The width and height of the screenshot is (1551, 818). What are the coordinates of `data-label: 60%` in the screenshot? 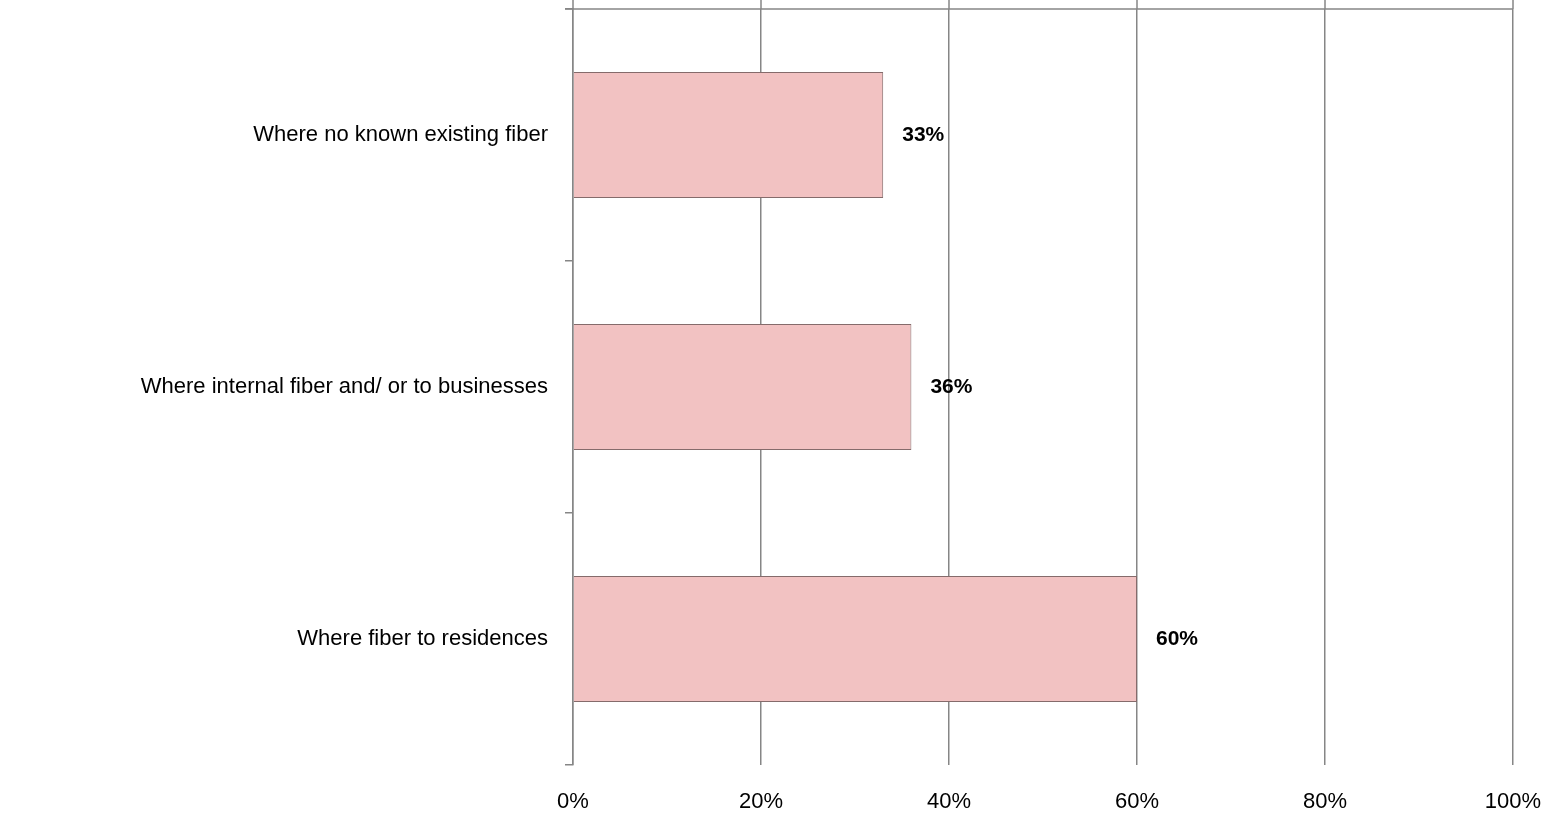 It's located at (1177, 637).